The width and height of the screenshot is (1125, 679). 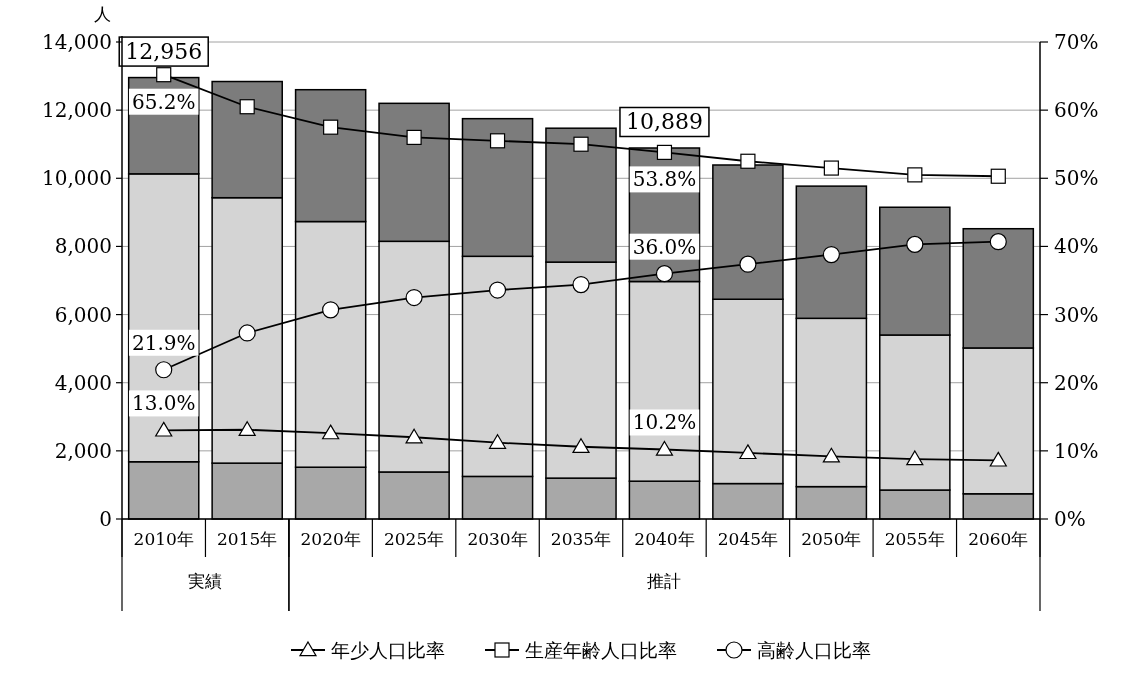 What do you see at coordinates (748, 539) in the screenshot?
I see `x-tick-label: 2045年` at bounding box center [748, 539].